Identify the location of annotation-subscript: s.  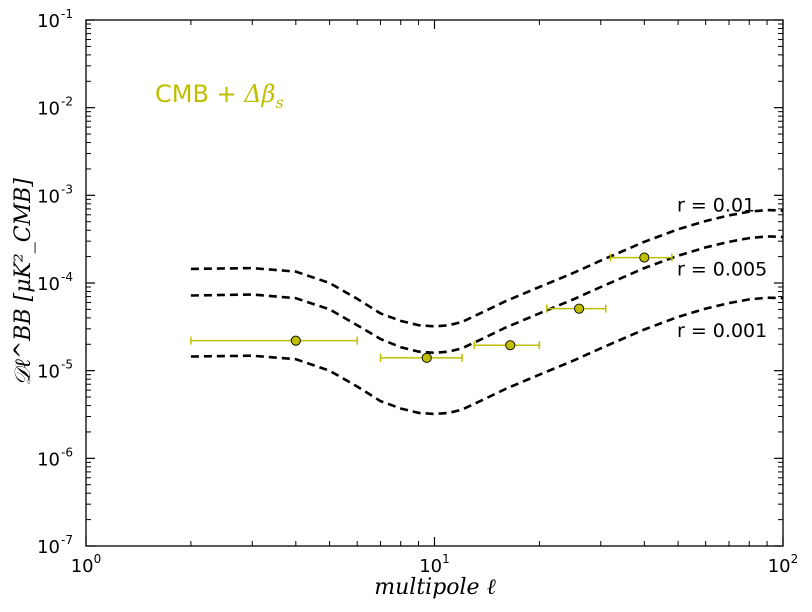
(280, 102).